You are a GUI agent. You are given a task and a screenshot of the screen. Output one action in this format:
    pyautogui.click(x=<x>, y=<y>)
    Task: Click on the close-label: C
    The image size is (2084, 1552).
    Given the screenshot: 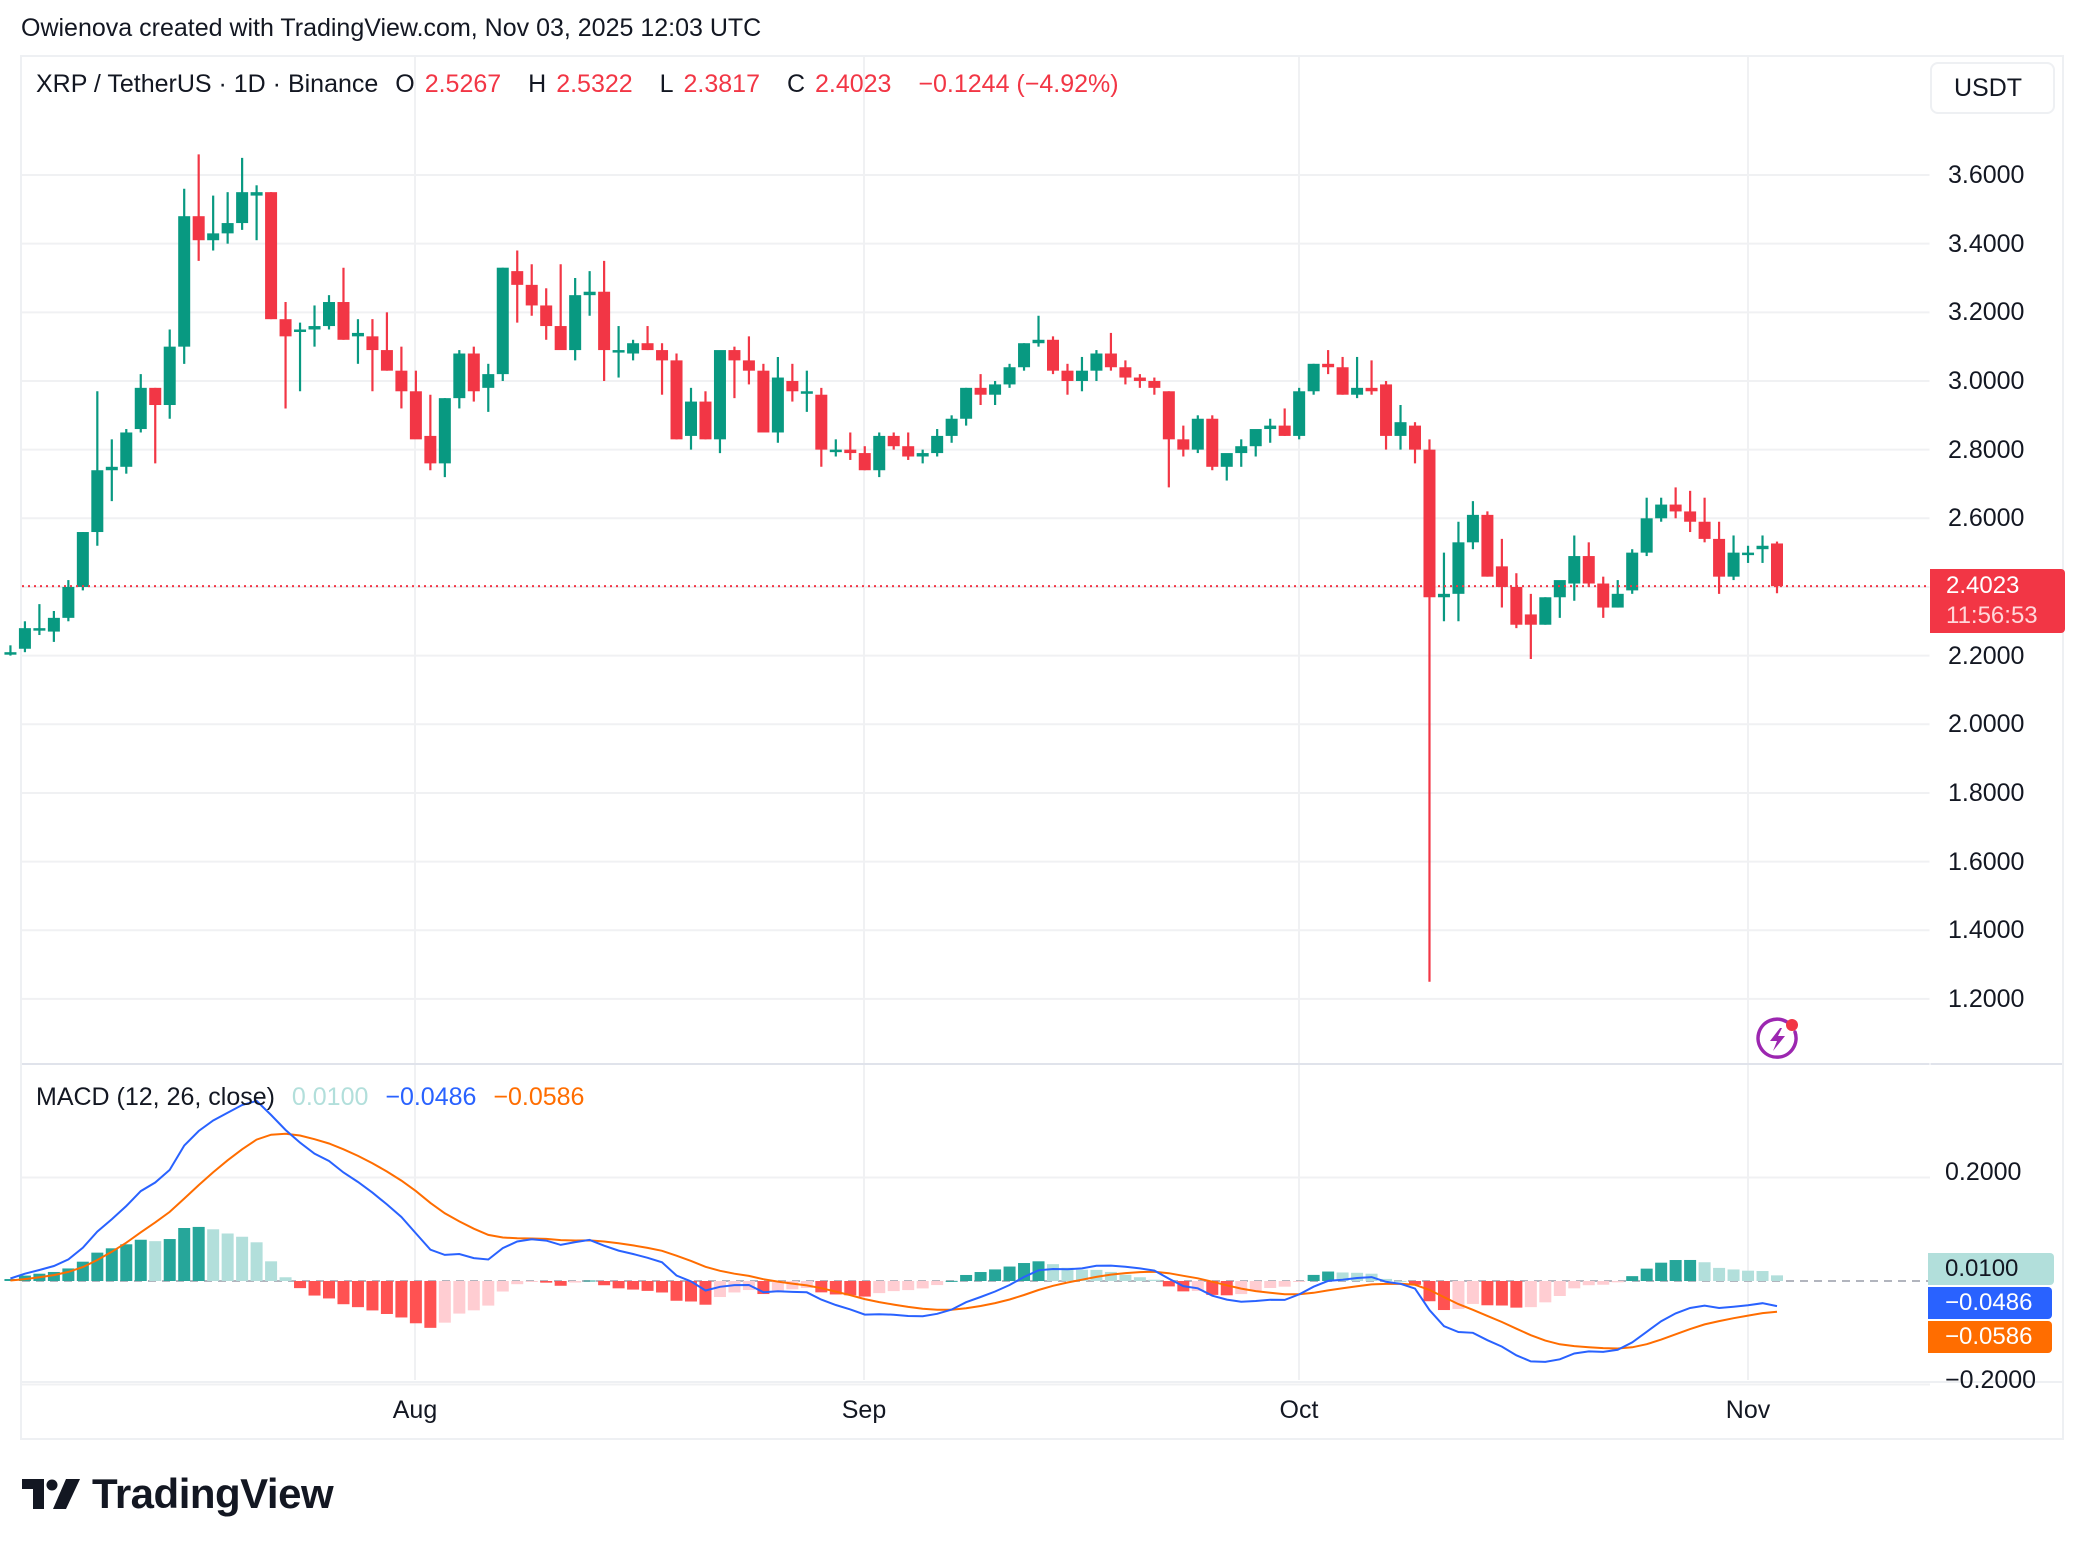 What is the action you would take?
    pyautogui.click(x=795, y=84)
    